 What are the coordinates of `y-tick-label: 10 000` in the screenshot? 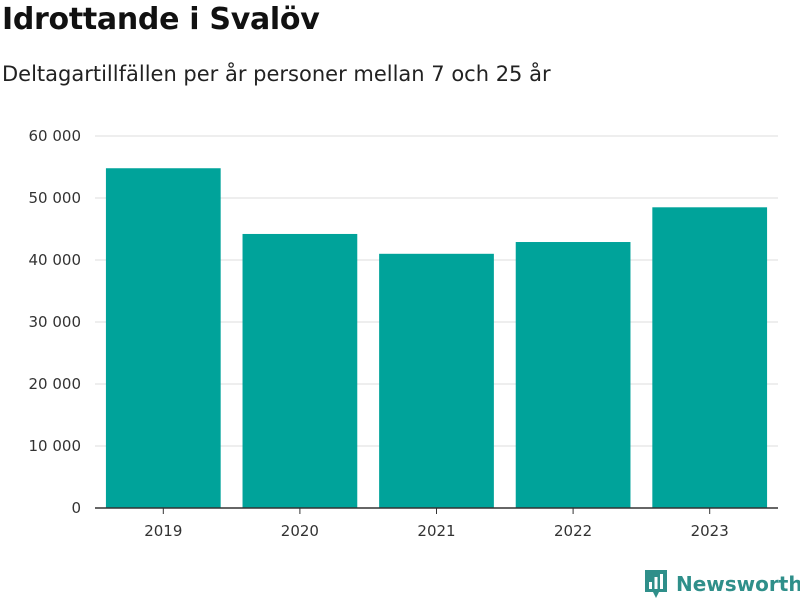 It's located at (55, 446).